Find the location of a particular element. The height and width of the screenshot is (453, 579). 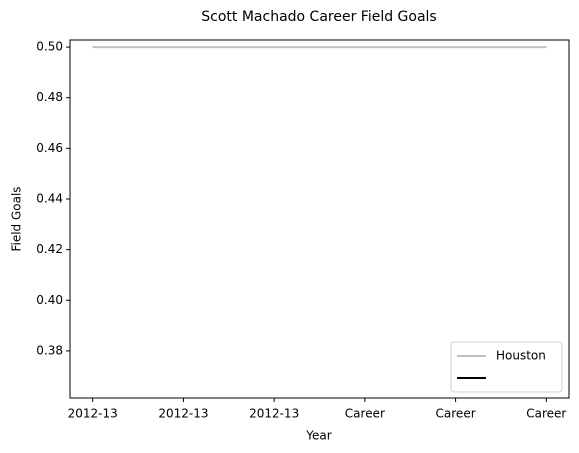

x-axis-label: Year is located at coordinates (318, 436).